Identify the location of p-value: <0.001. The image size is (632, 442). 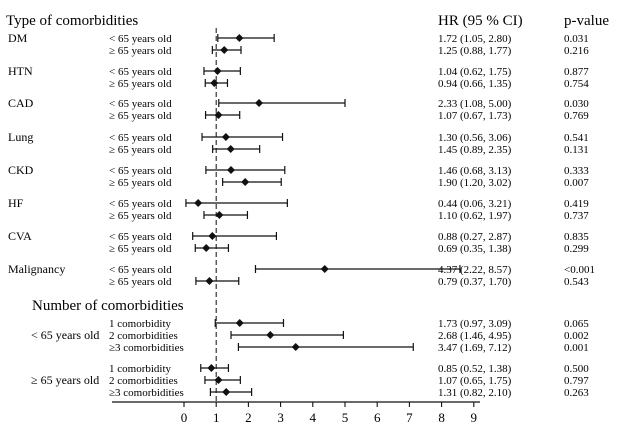
(579, 270).